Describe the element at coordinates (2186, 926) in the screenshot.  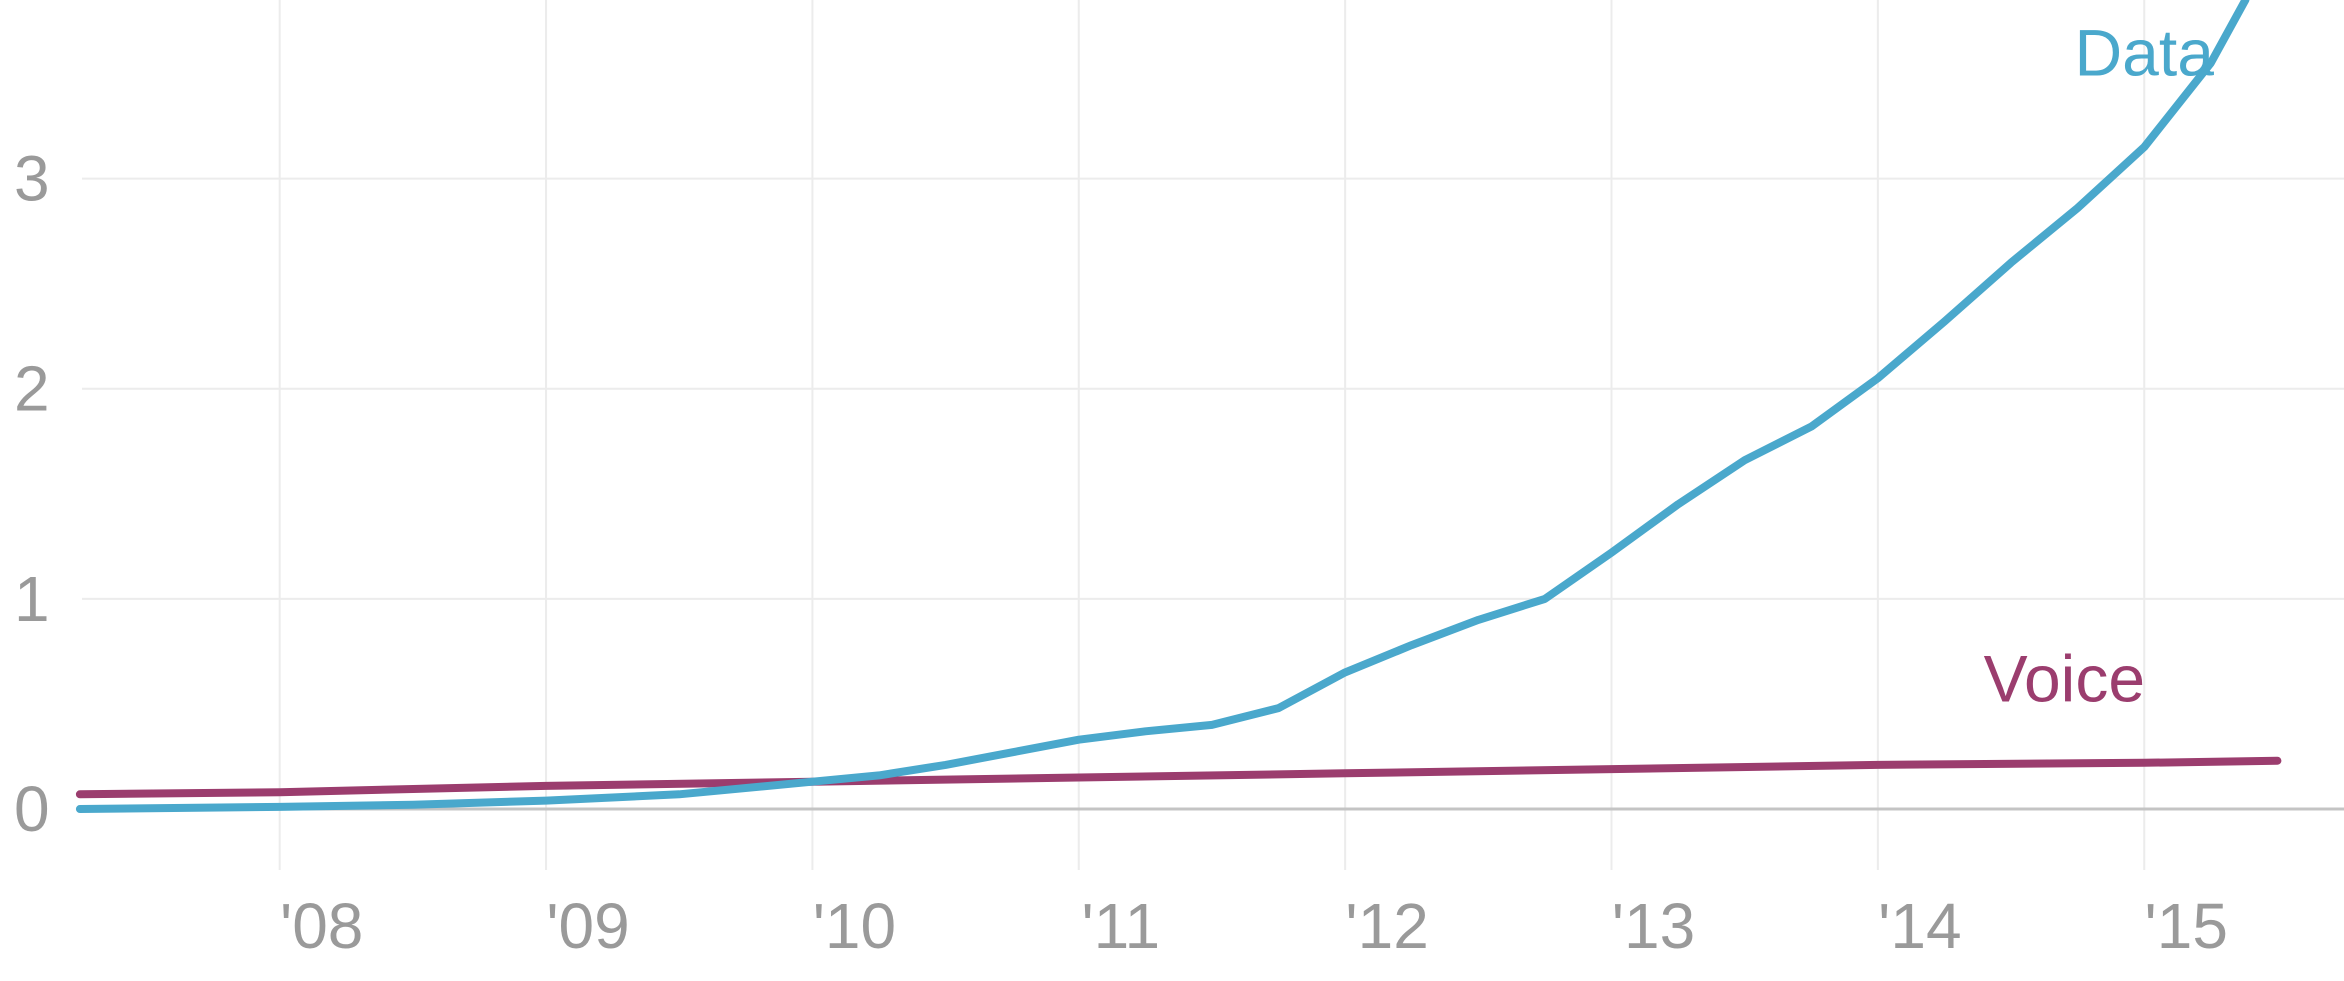
I see `x-tick-label: '15` at that location.